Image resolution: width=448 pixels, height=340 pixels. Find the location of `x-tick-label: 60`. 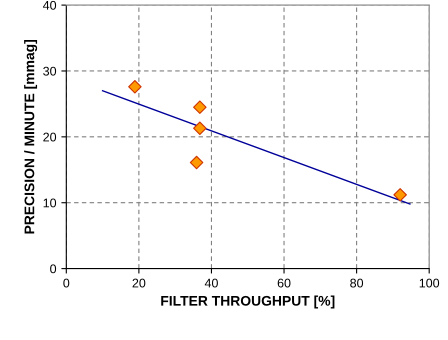

x-tick-label: 60 is located at coordinates (284, 283).